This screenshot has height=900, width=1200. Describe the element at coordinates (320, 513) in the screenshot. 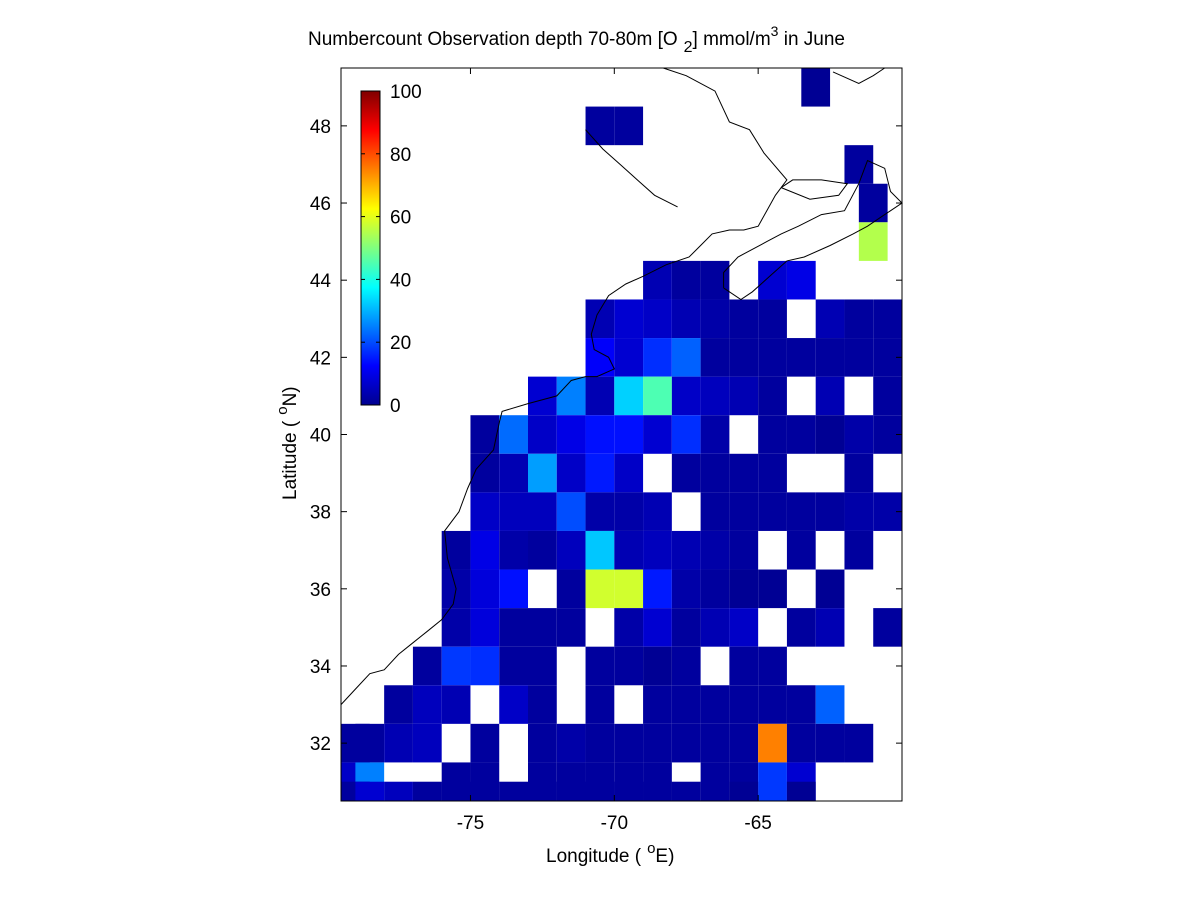

I see `y-tick-label: 38` at that location.